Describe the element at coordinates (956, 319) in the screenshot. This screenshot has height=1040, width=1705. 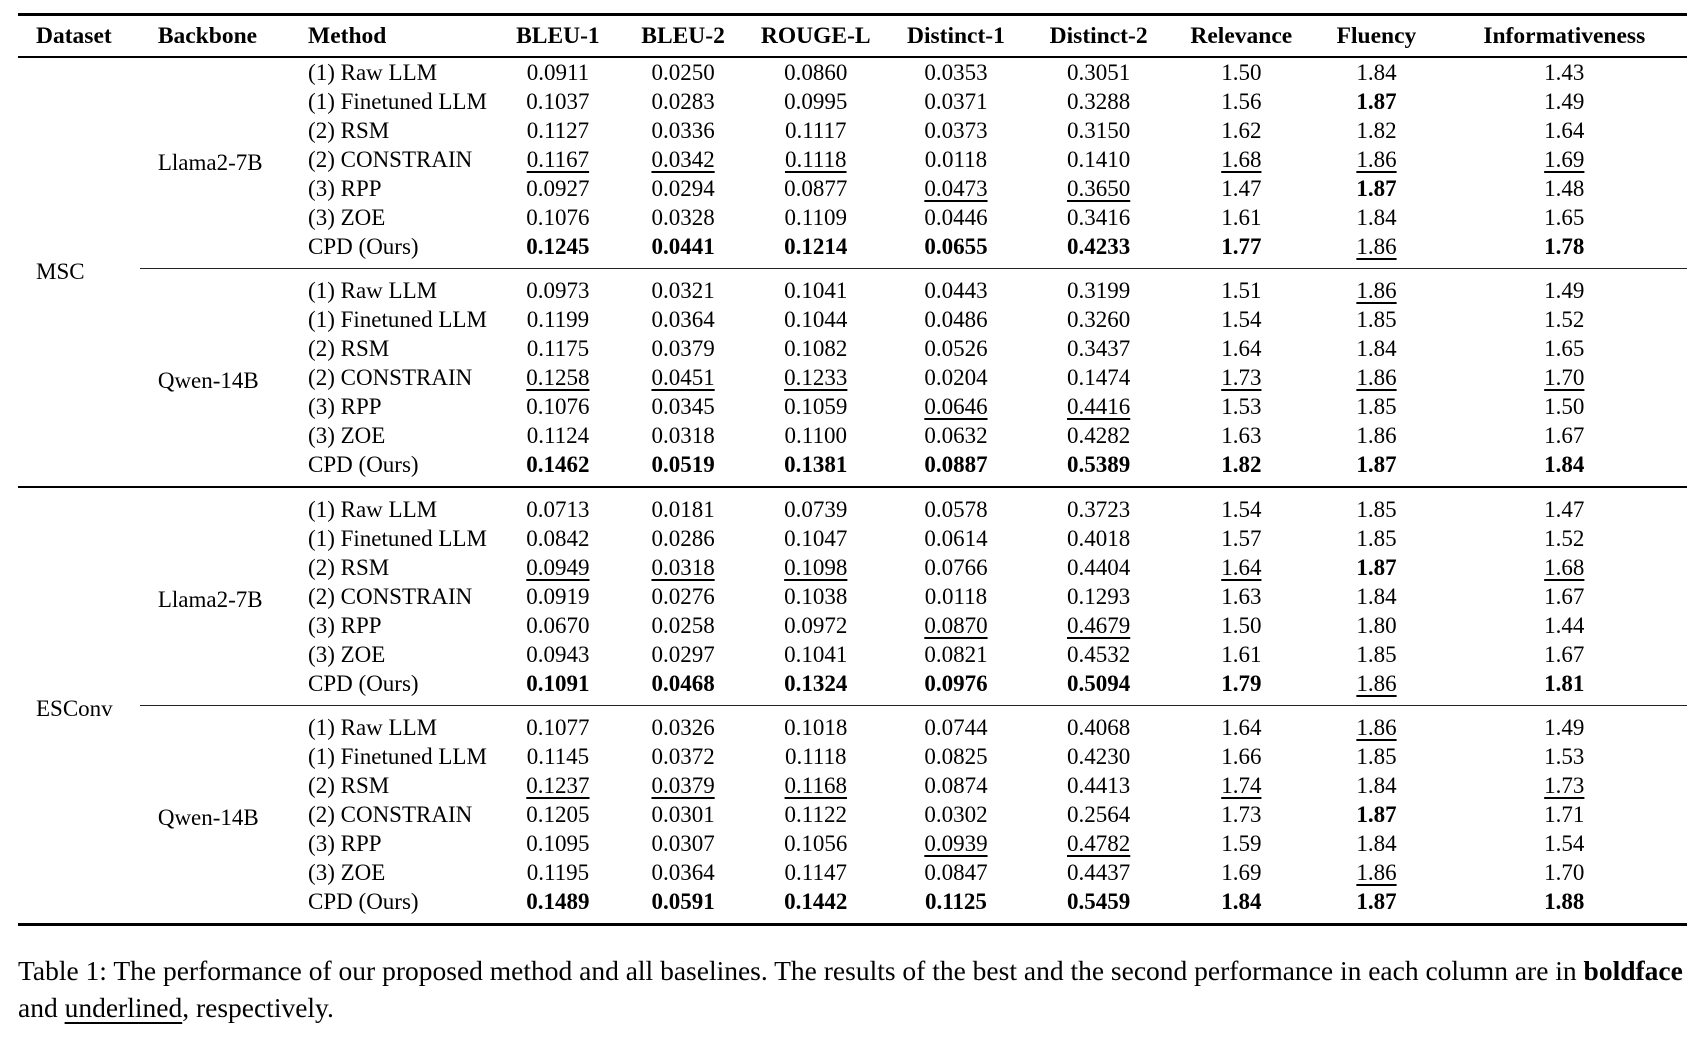
I see `metric-cell: 0.0486` at that location.